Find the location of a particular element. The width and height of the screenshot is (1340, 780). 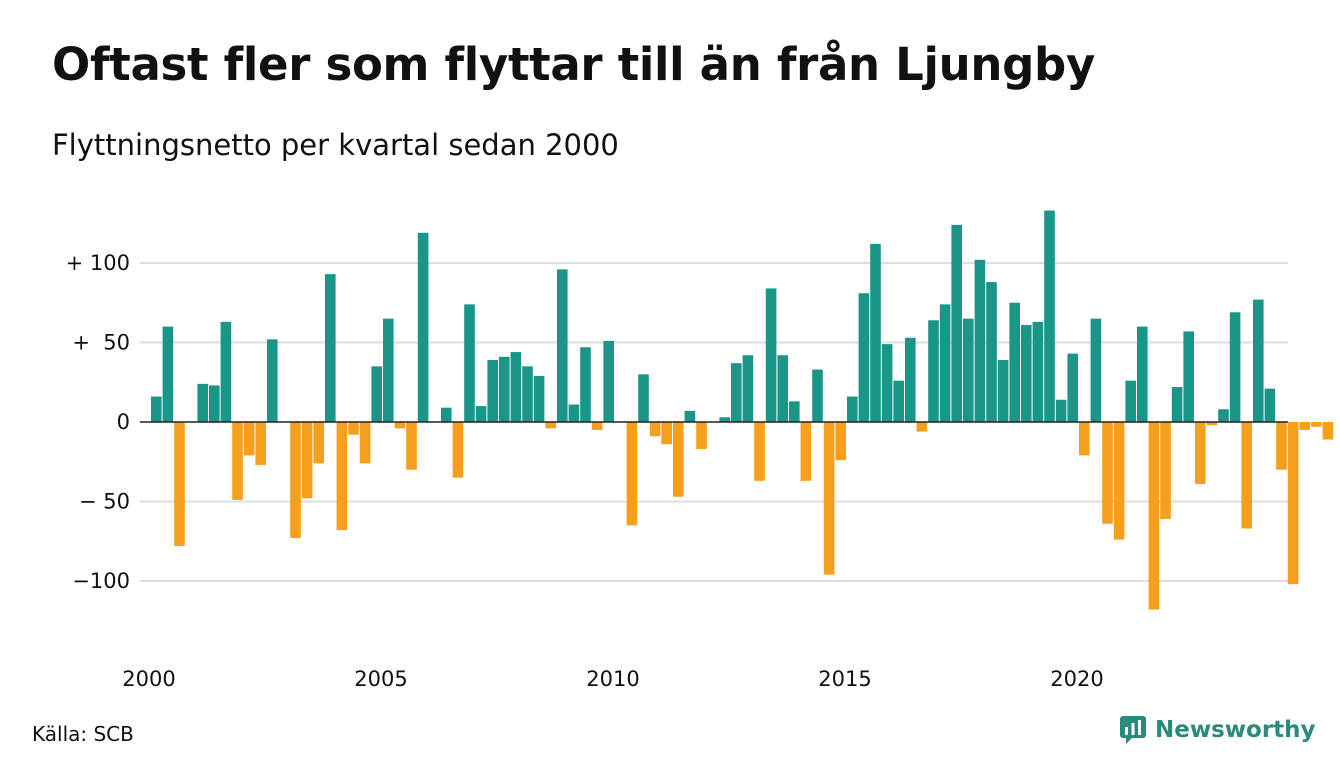

x-tick-label: 2010 is located at coordinates (612, 679).